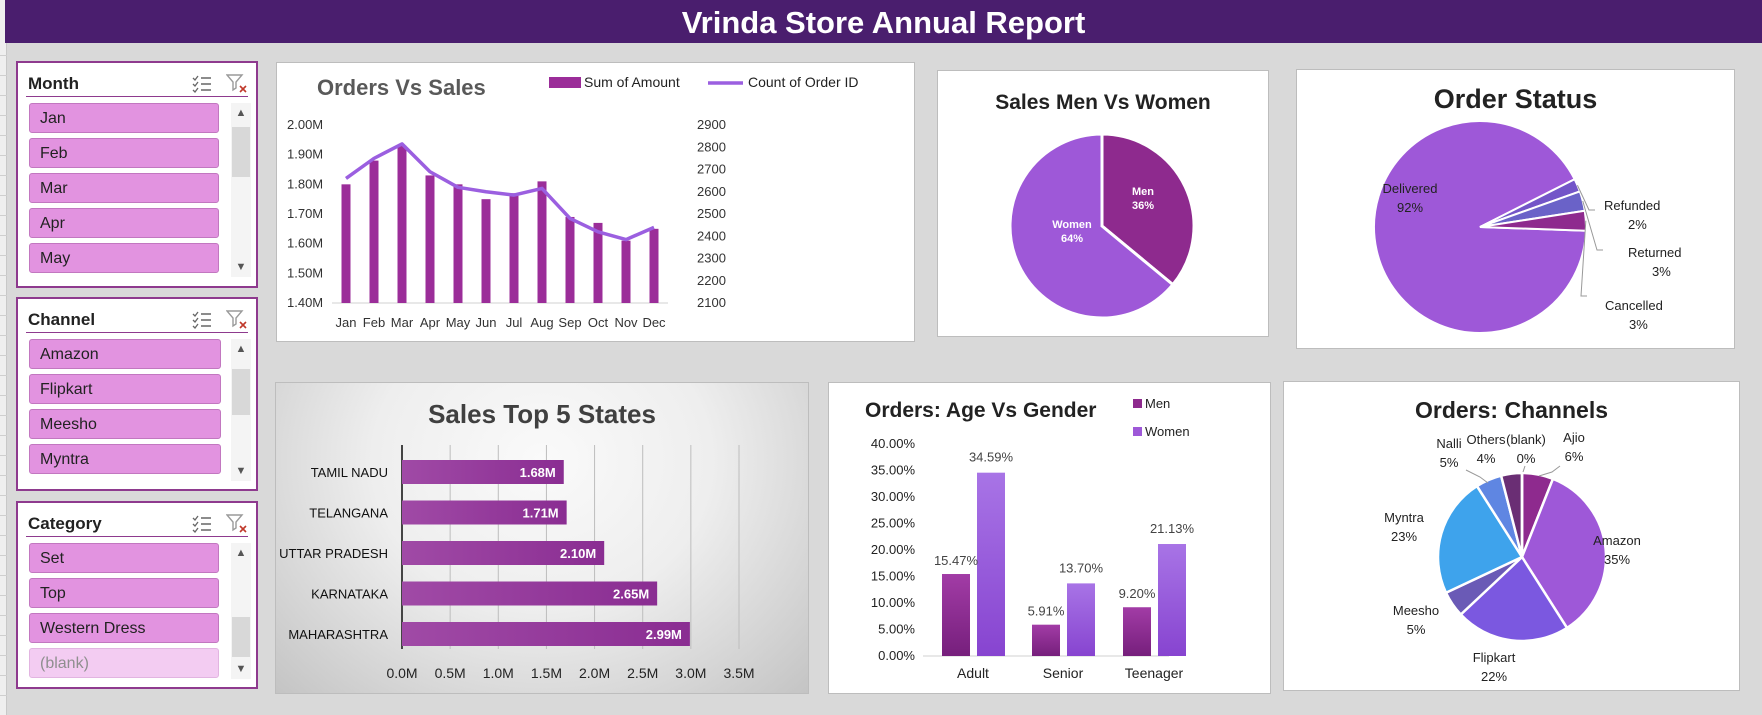  I want to click on pie-value-nalli: 5%, so click(1449, 462).